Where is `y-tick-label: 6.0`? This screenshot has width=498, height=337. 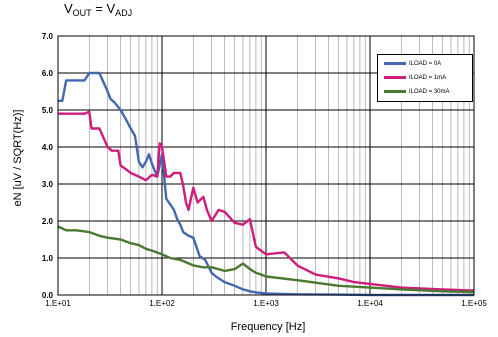
y-tick-label: 6.0 is located at coordinates (48, 73).